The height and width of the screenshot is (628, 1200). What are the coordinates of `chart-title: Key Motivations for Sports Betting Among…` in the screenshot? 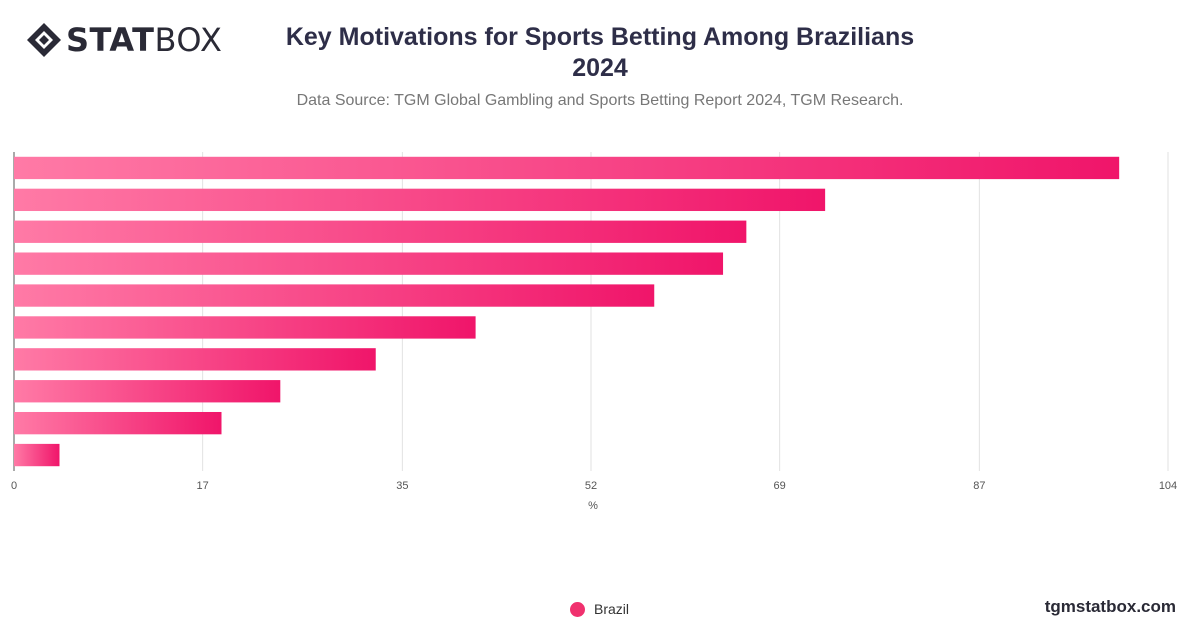 It's located at (600, 53).